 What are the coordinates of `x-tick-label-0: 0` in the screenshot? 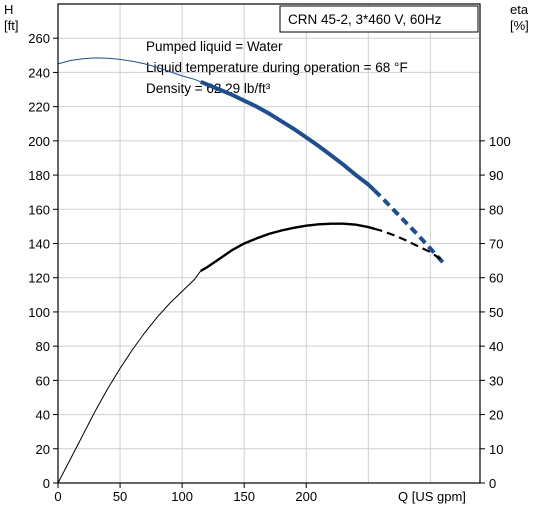 It's located at (57, 496).